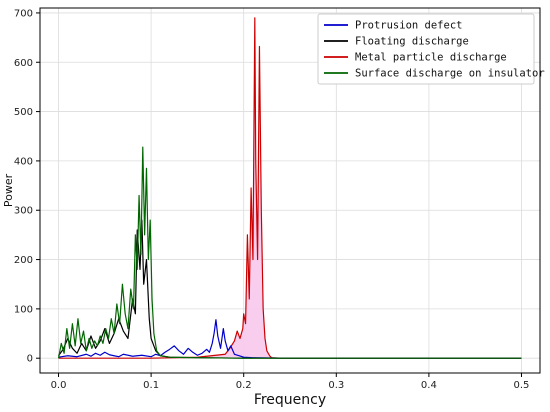 The height and width of the screenshot is (412, 550). Describe the element at coordinates (23, 161) in the screenshot. I see `y-tick-label: 400` at that location.